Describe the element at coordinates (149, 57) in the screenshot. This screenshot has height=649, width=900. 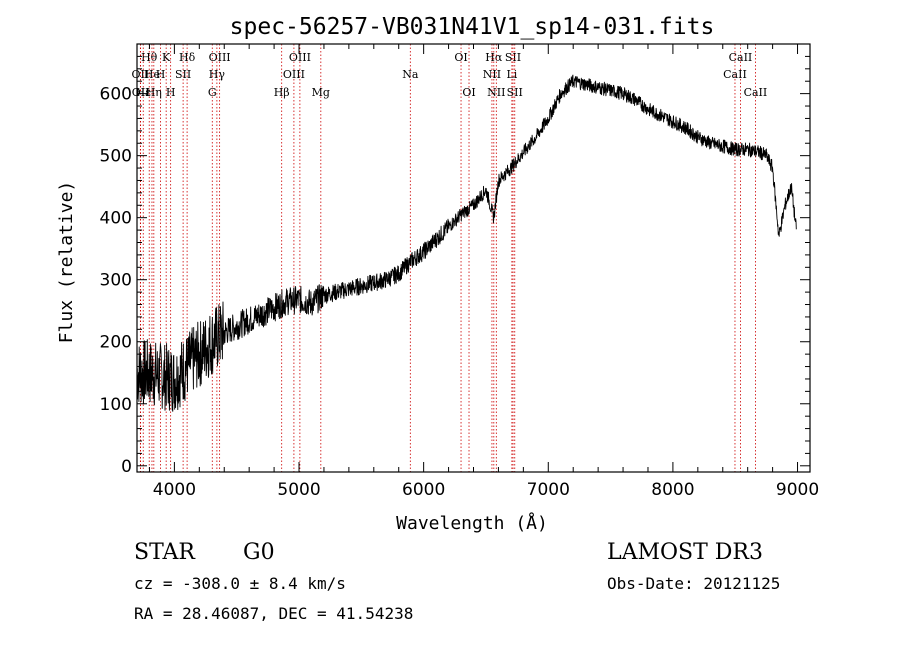
I see `marker-label-row1-0: Hθ` at that location.